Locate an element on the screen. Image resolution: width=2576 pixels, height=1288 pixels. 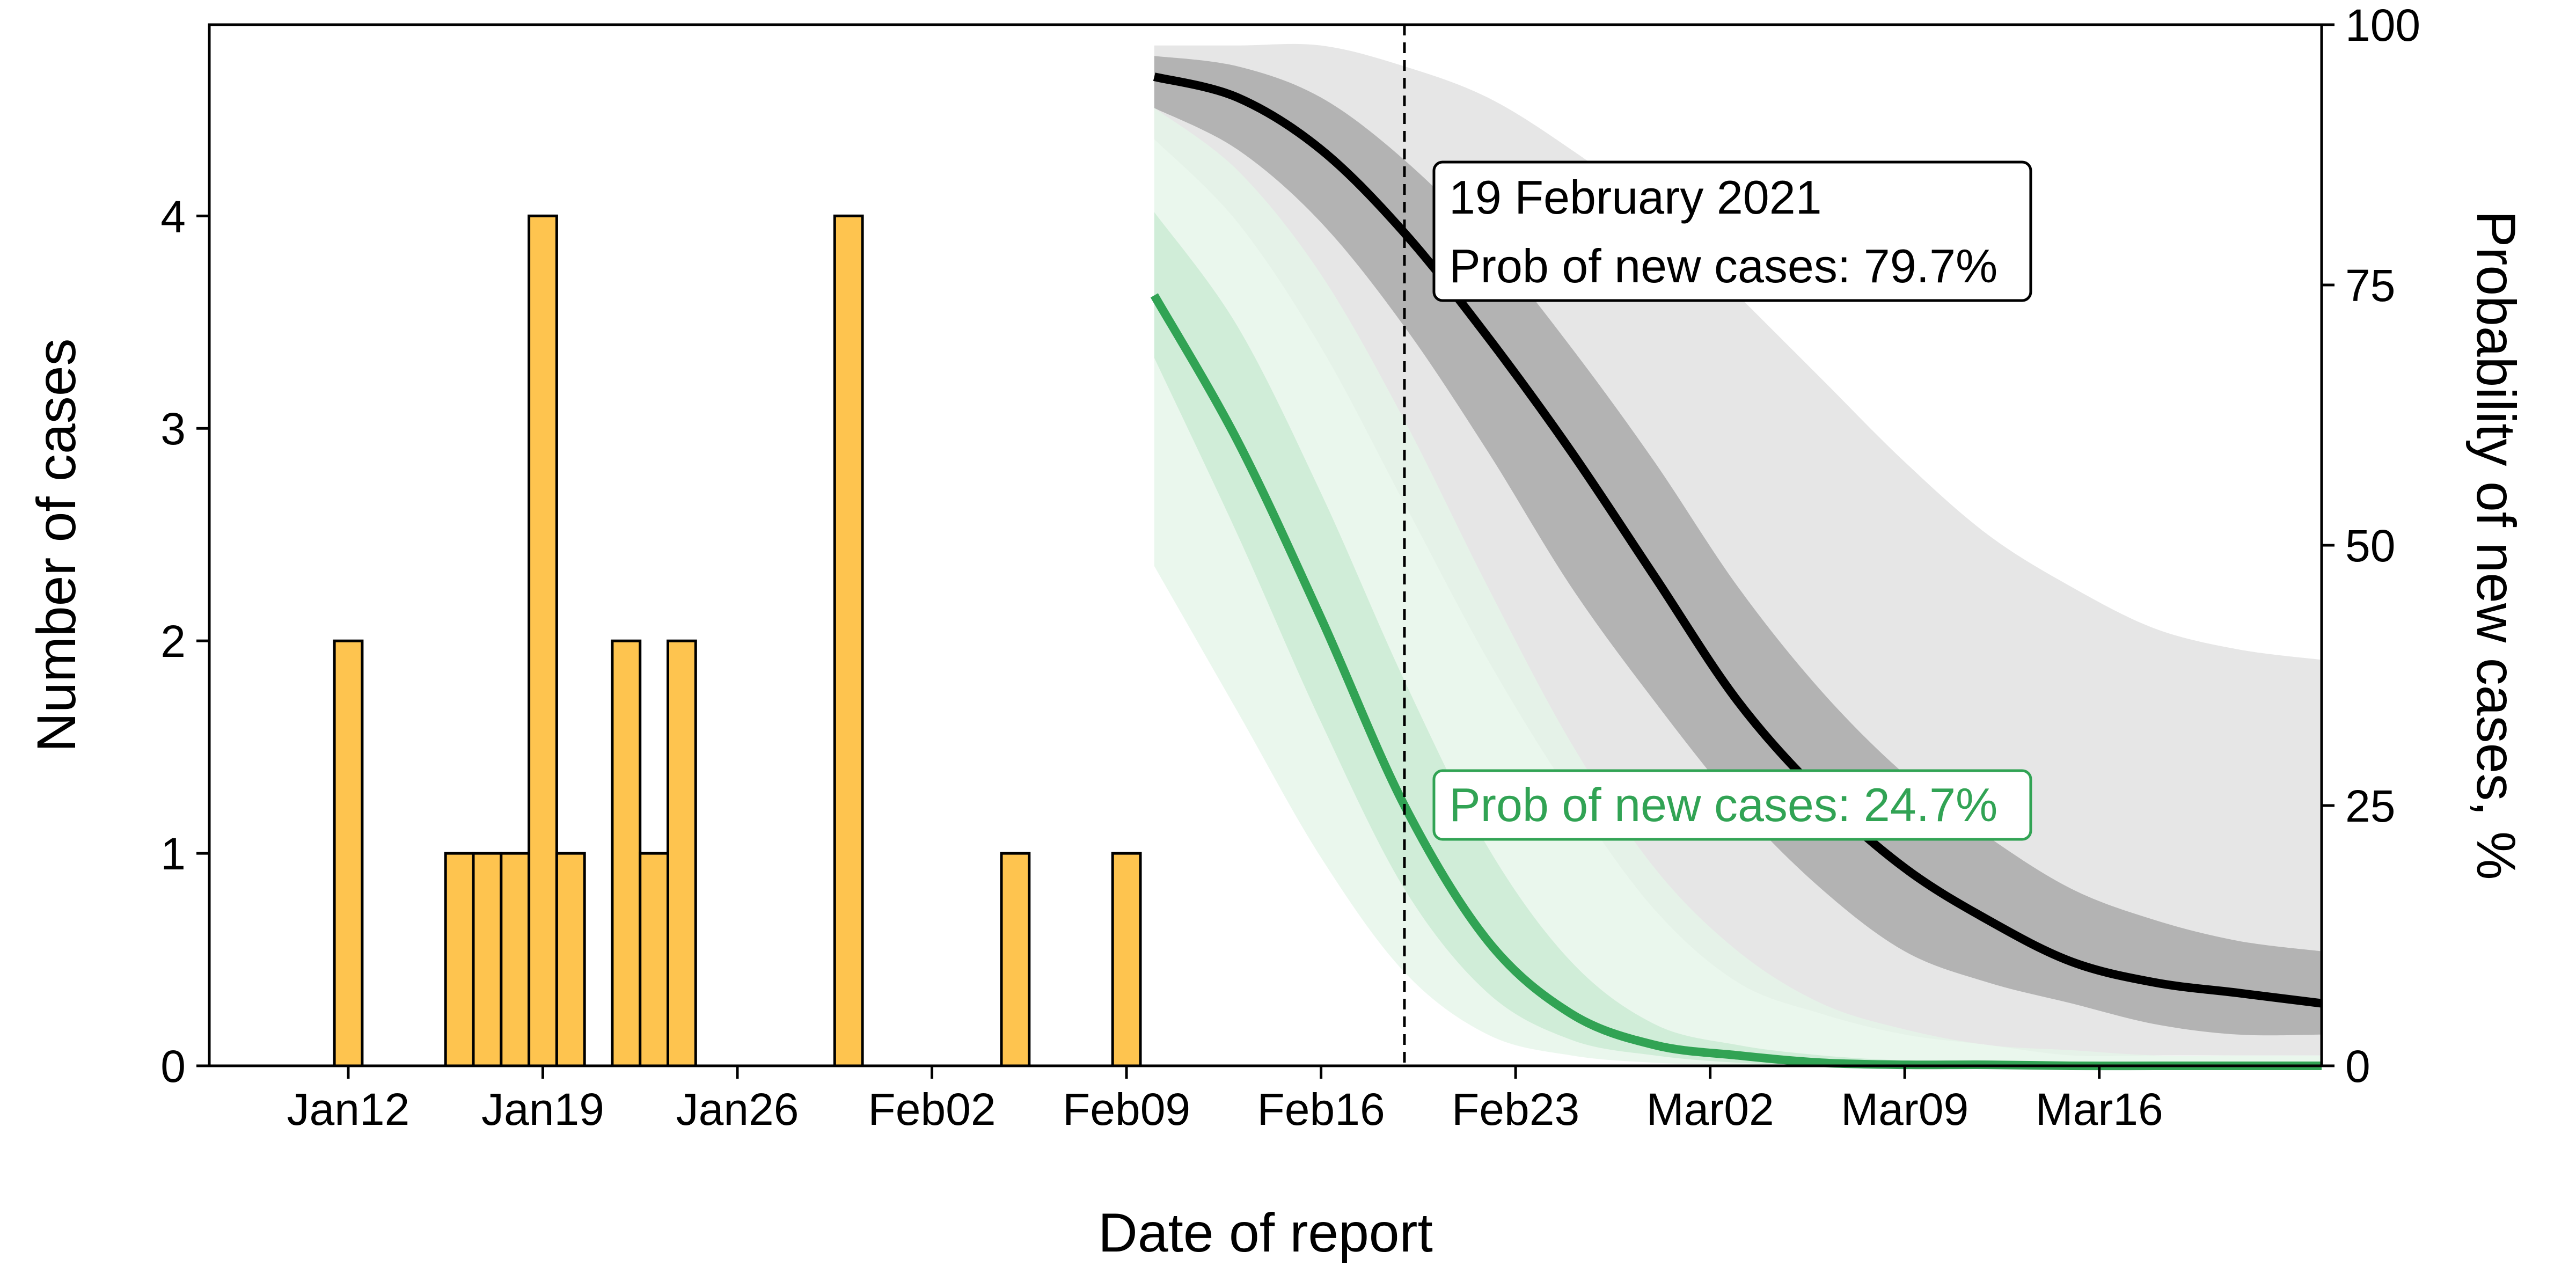
y-right-tick-label-25: 25 is located at coordinates (2370, 806).